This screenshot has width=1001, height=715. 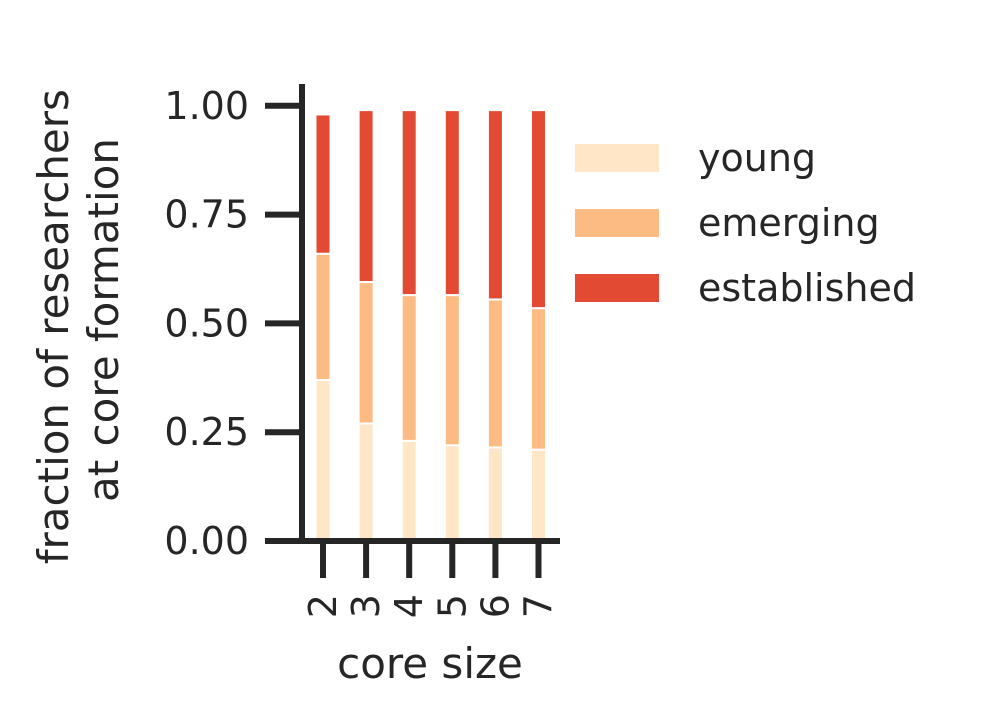 What do you see at coordinates (757, 158) in the screenshot?
I see `legend-label-young: young` at bounding box center [757, 158].